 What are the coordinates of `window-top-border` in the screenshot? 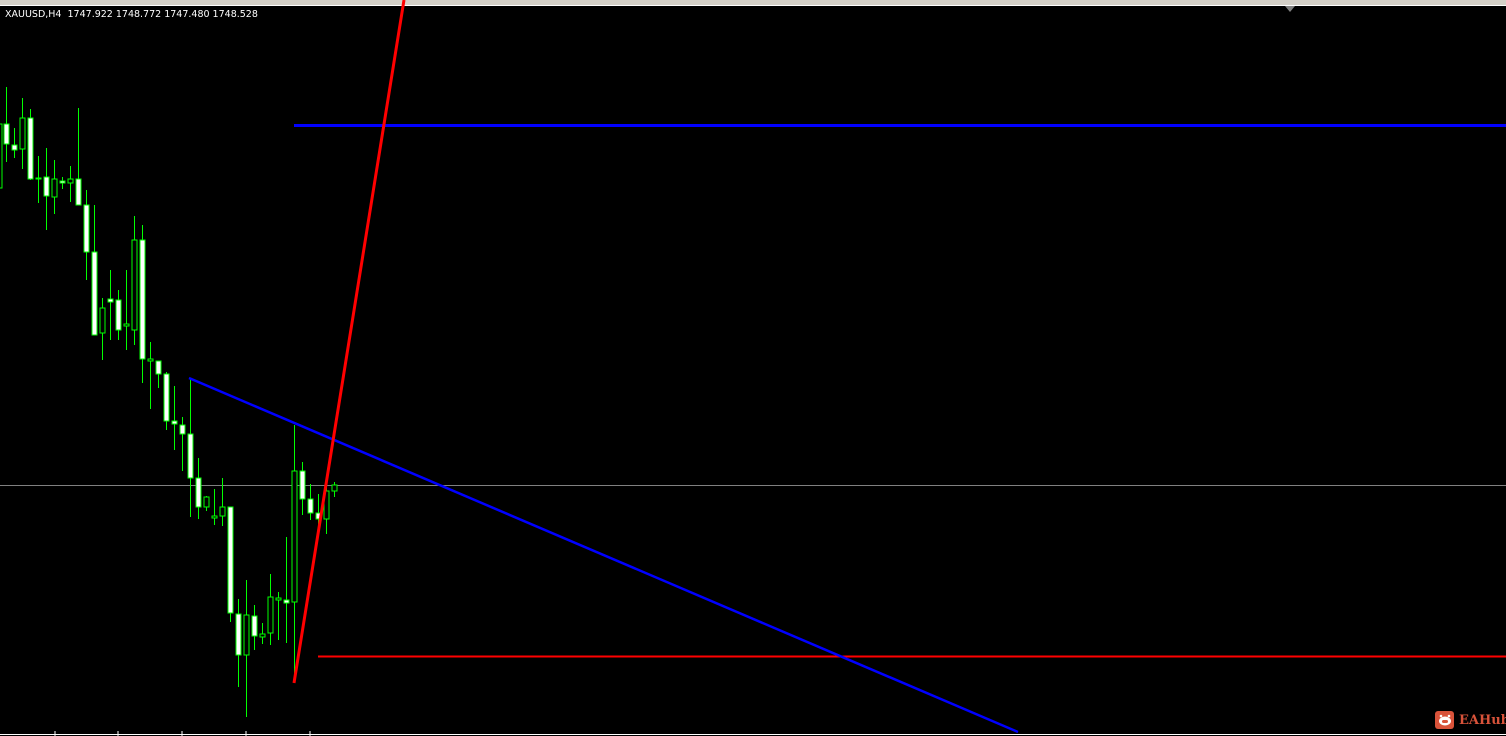 It's located at (753, 3).